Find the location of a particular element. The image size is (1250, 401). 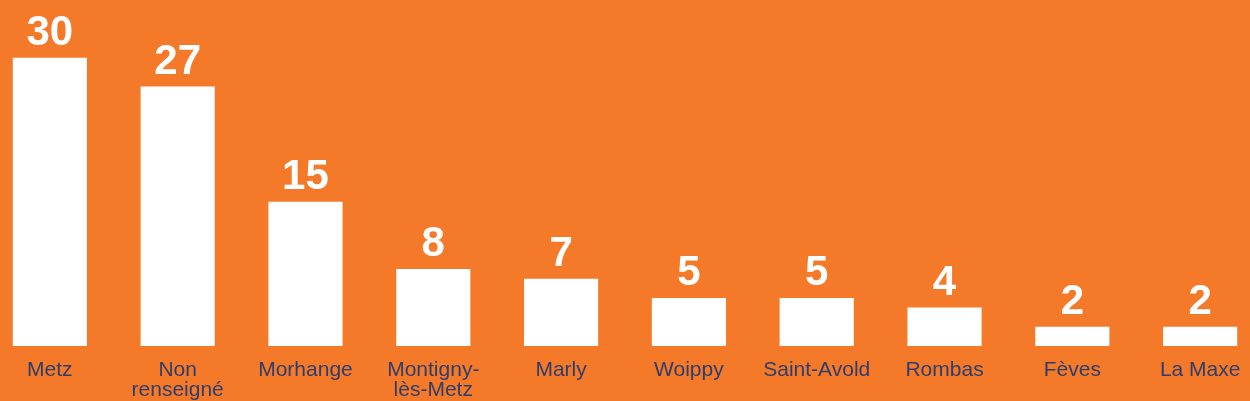

x-tick-label: Fèves is located at coordinates (1072, 368).